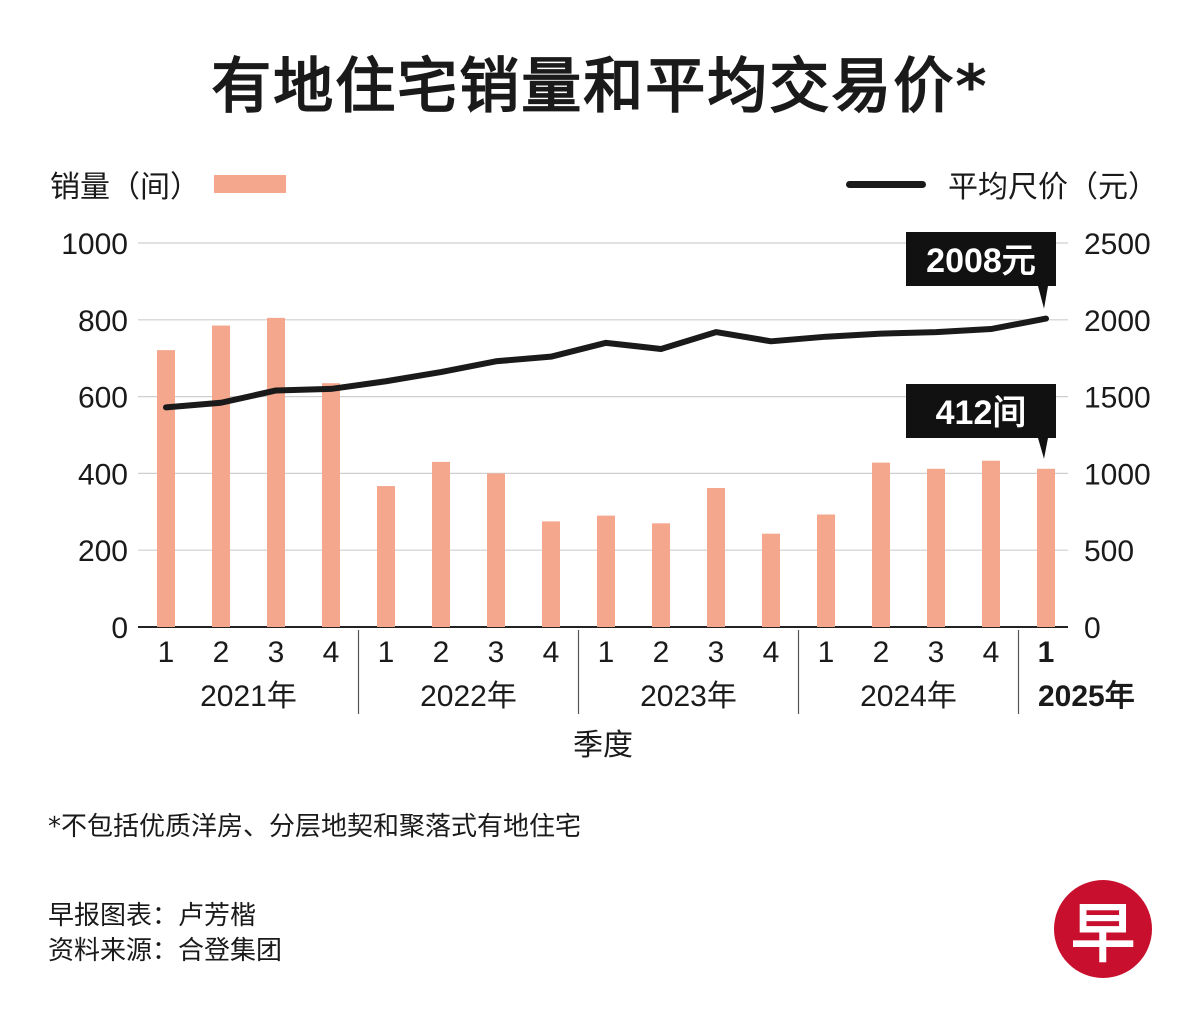  What do you see at coordinates (1117, 321) in the screenshot?
I see `y-right-tick-label: 2000` at bounding box center [1117, 321].